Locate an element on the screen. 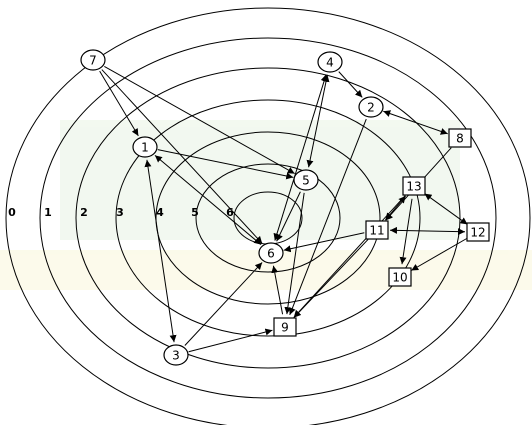 This screenshot has height=425, width=532. node-label: 6 is located at coordinates (271, 254).